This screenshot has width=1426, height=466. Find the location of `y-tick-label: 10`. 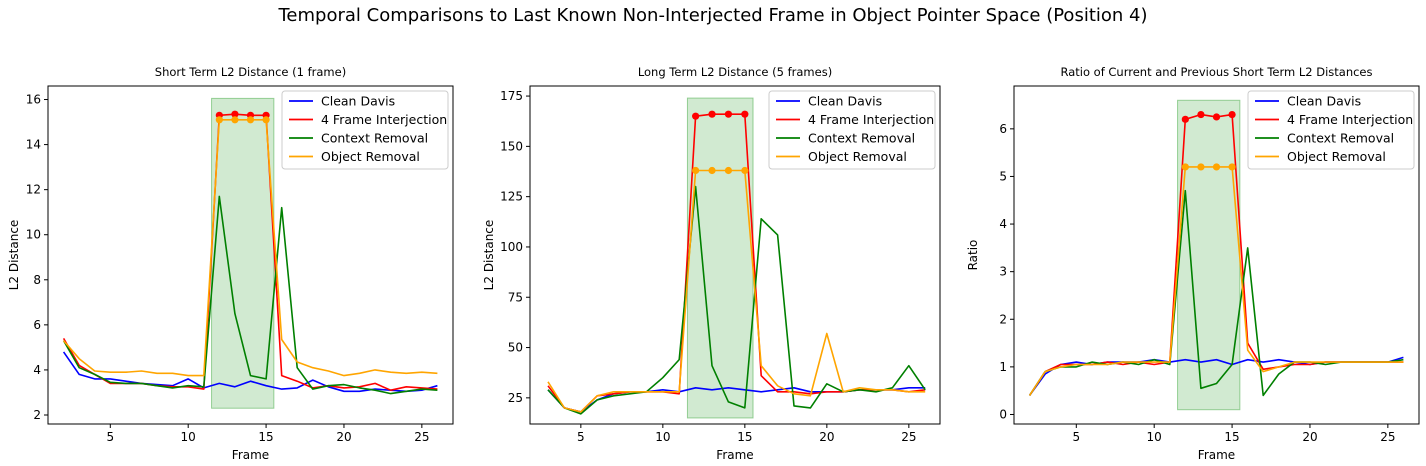

y-tick-label: 10 is located at coordinates (33, 235).